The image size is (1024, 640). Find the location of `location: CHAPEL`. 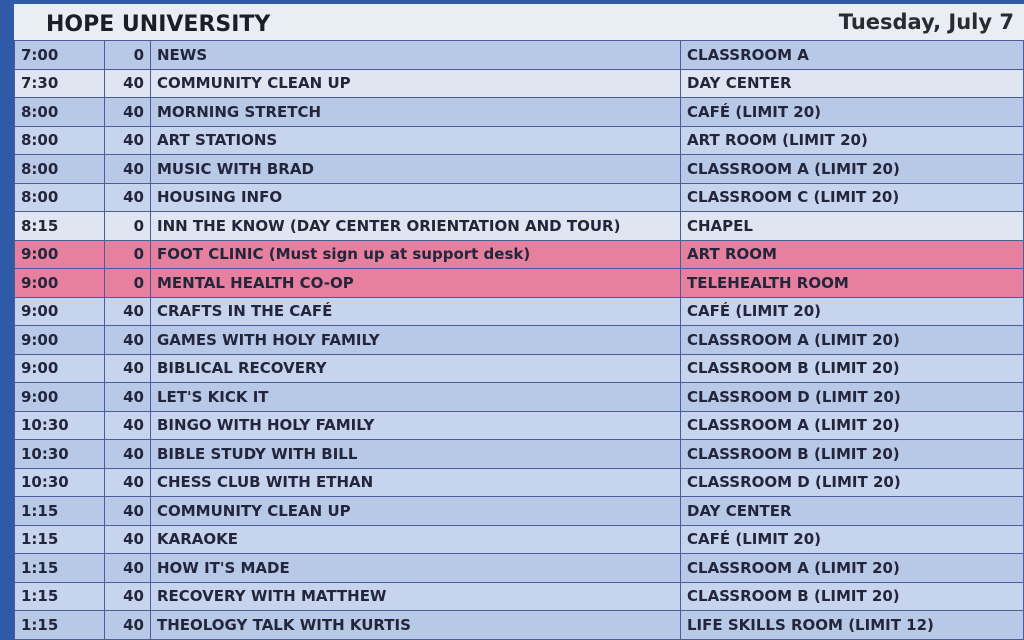

location: CHAPEL is located at coordinates (852, 226).